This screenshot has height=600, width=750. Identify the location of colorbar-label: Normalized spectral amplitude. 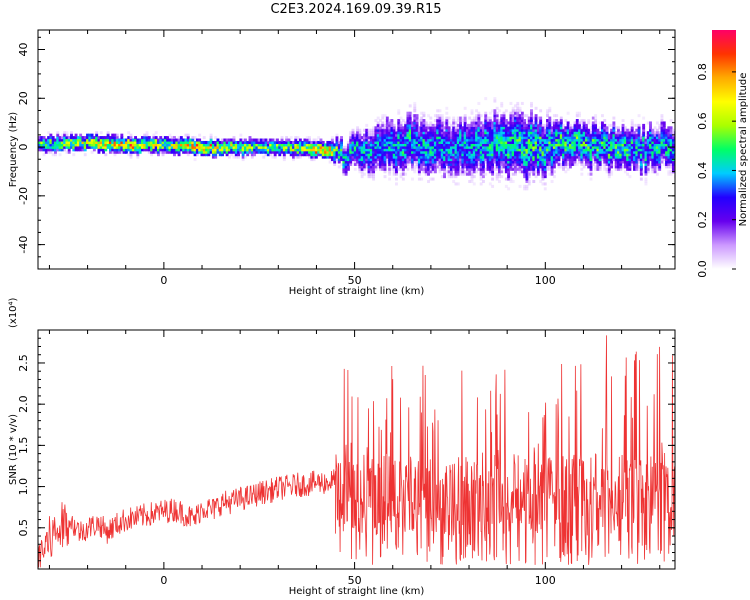
(743, 150).